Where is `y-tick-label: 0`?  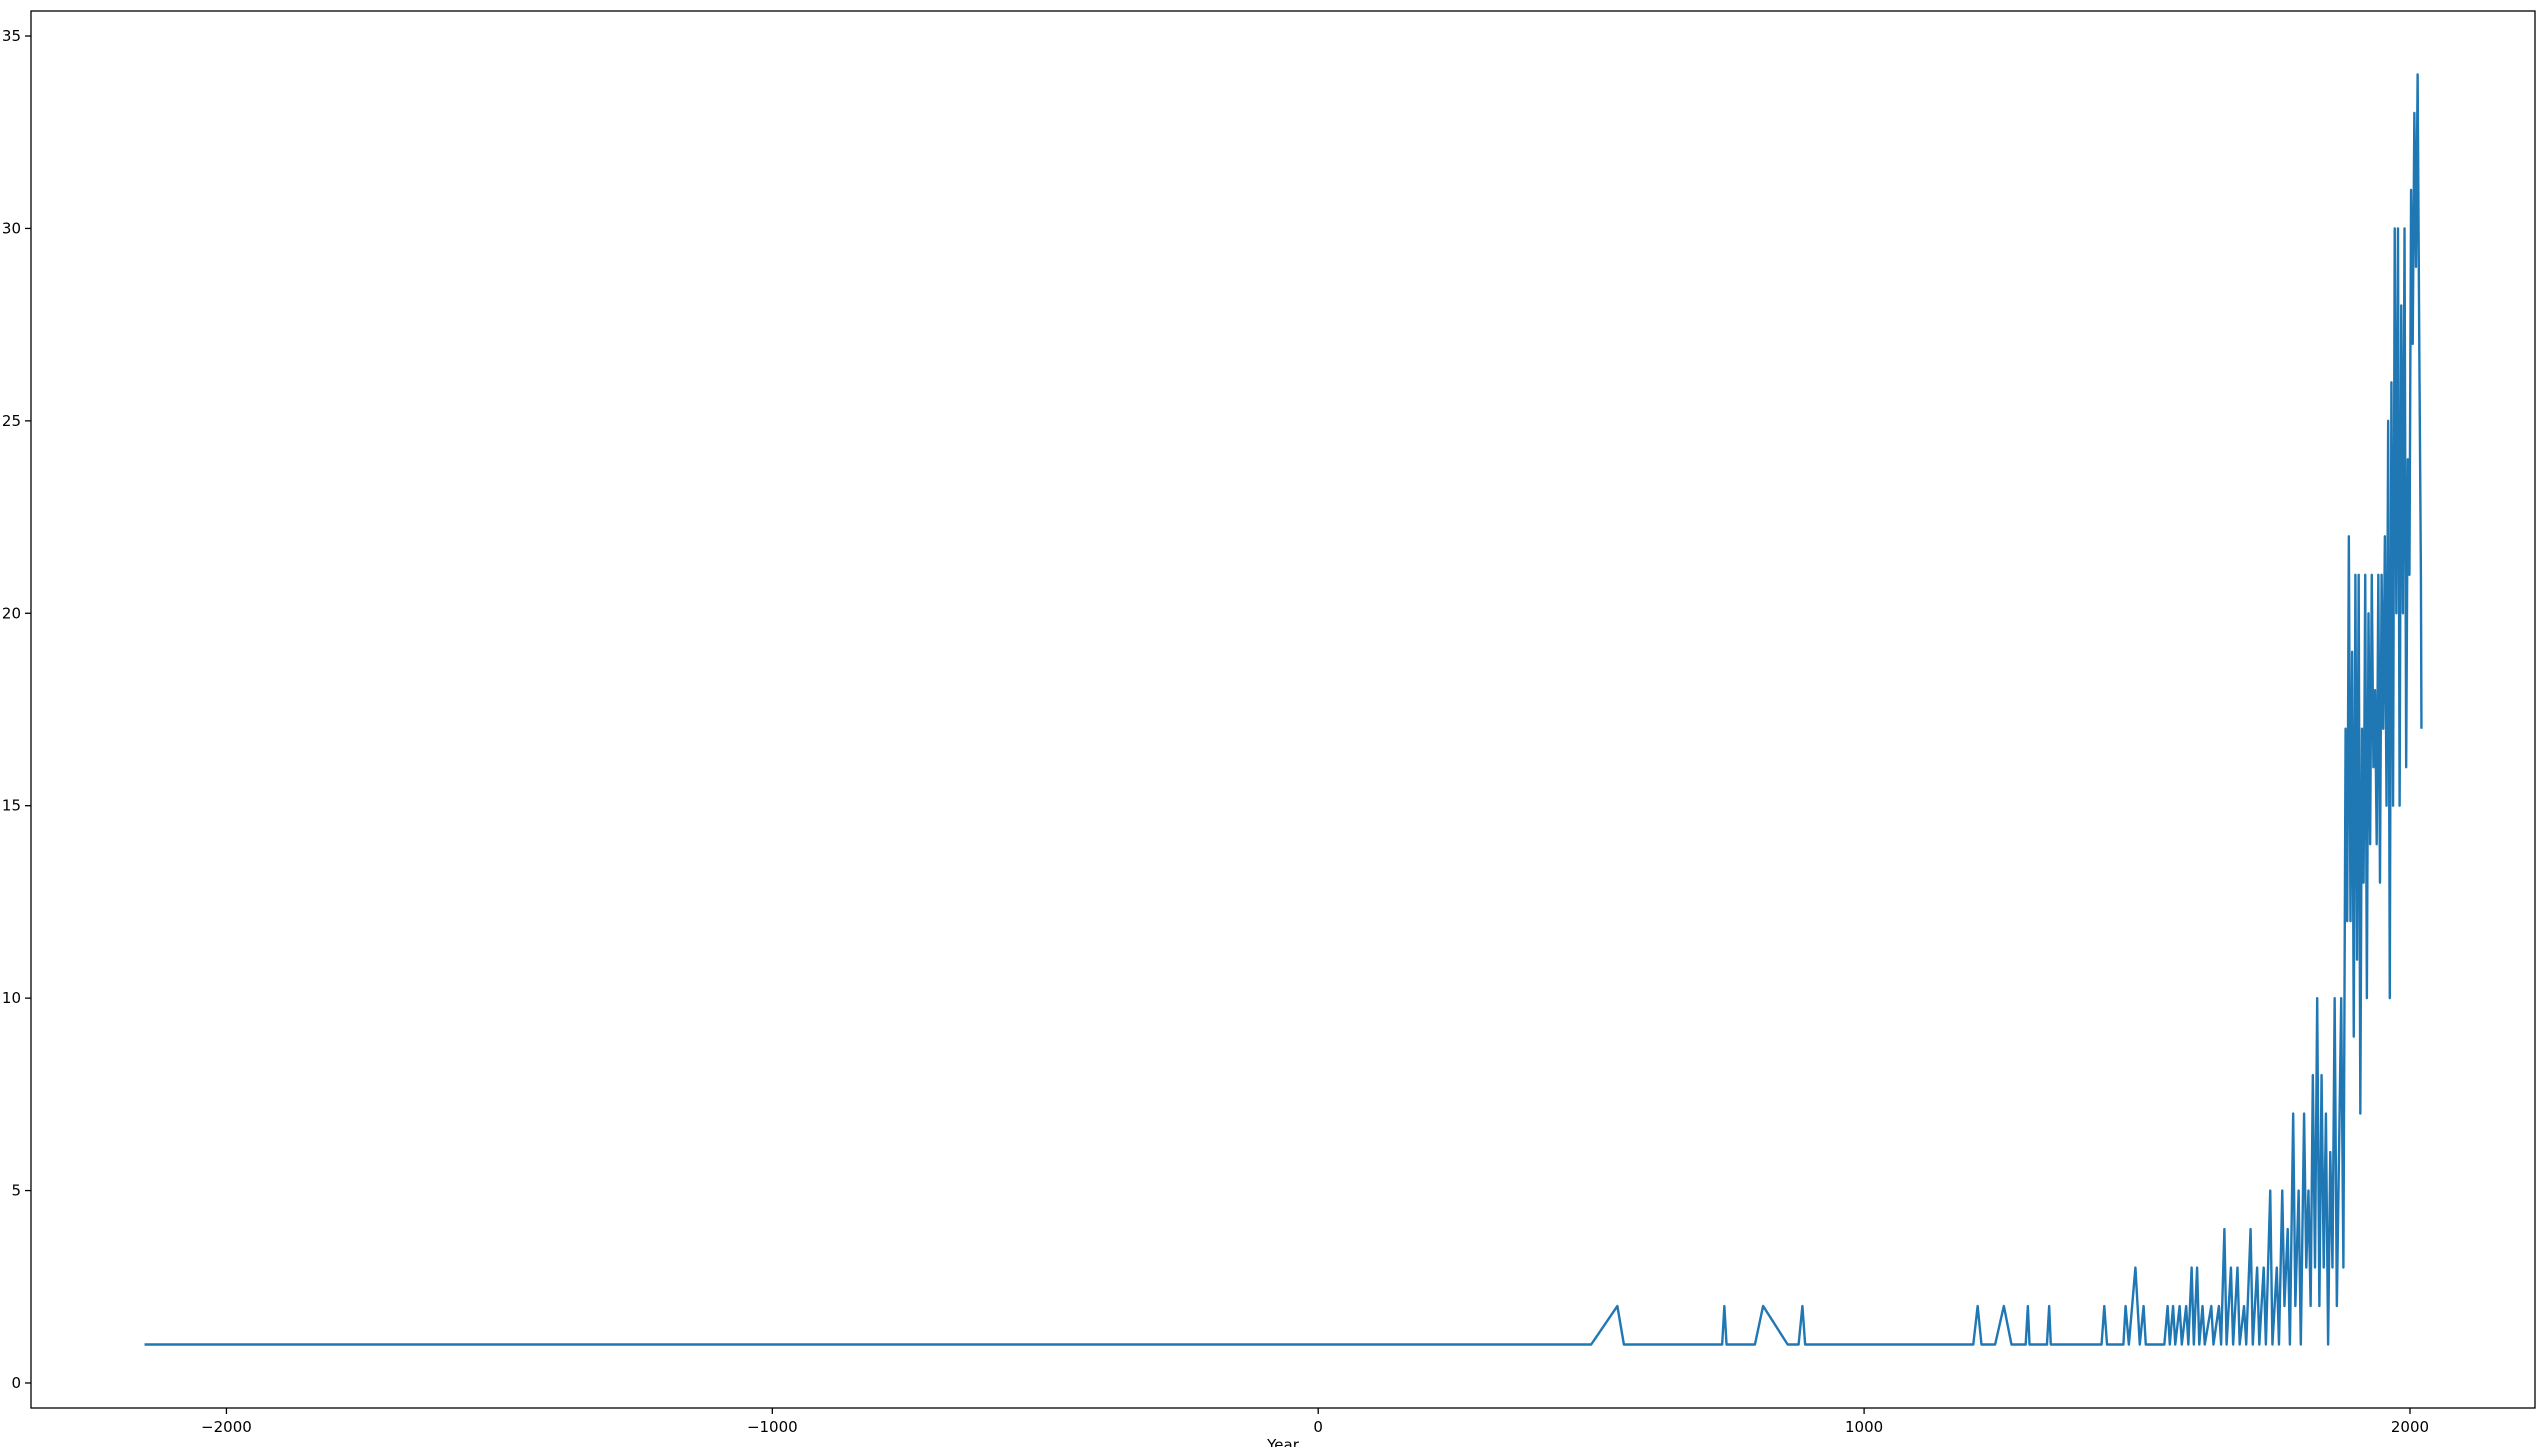
y-tick-label: 0 is located at coordinates (16, 1383).